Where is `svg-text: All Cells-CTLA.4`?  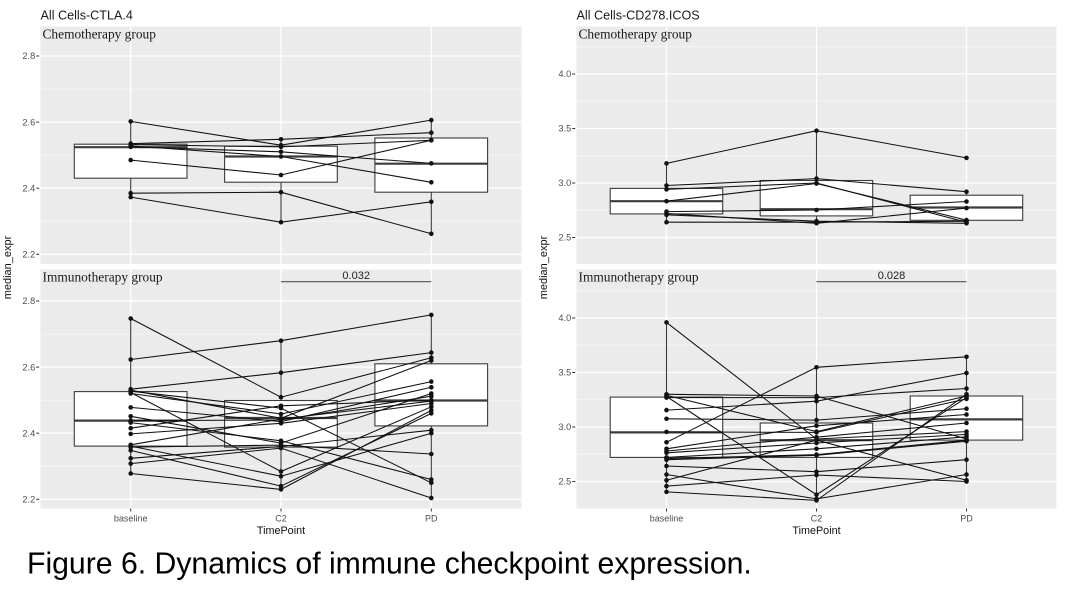
svg-text: All Cells-CTLA.4 is located at coordinates (87, 15).